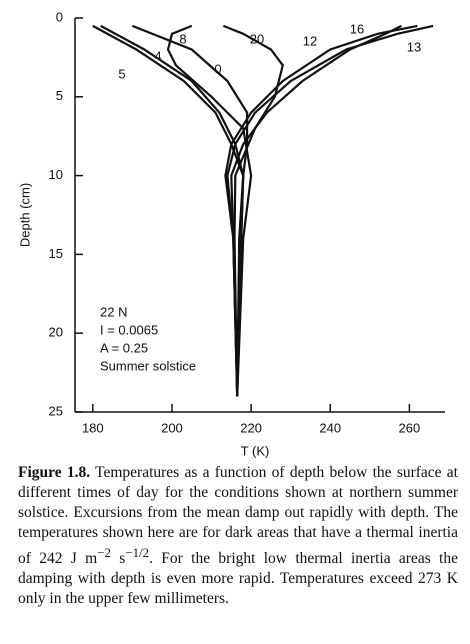 This screenshot has width=470, height=644. Describe the element at coordinates (59, 16) in the screenshot. I see `y-tick-label: 0` at that location.